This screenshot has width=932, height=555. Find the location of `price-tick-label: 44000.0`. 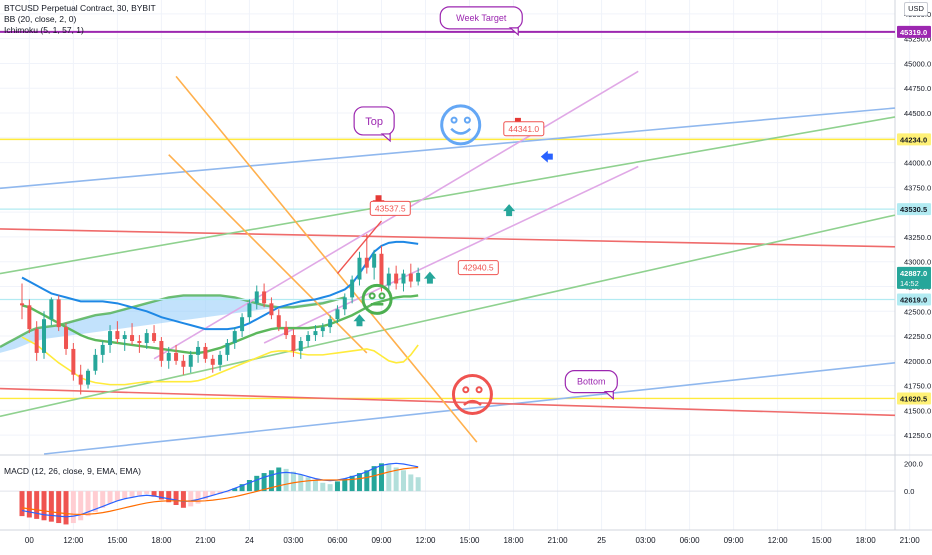

price-tick-label: 44000.0 is located at coordinates (917, 163).